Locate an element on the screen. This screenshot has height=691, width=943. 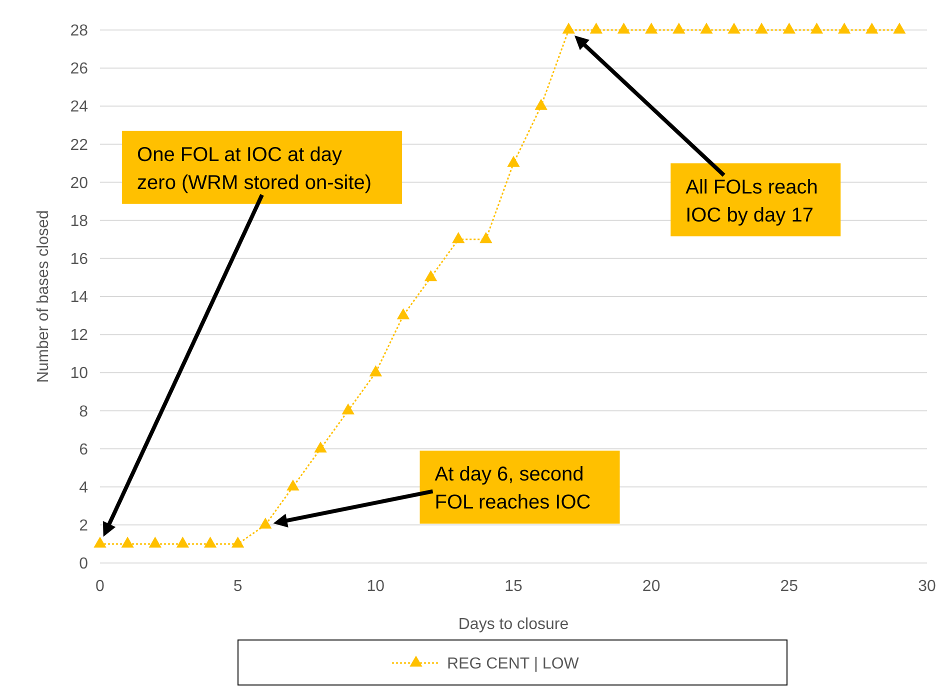
annotation: At day 6, second FOL reaches IOC is located at coordinates (512, 489).